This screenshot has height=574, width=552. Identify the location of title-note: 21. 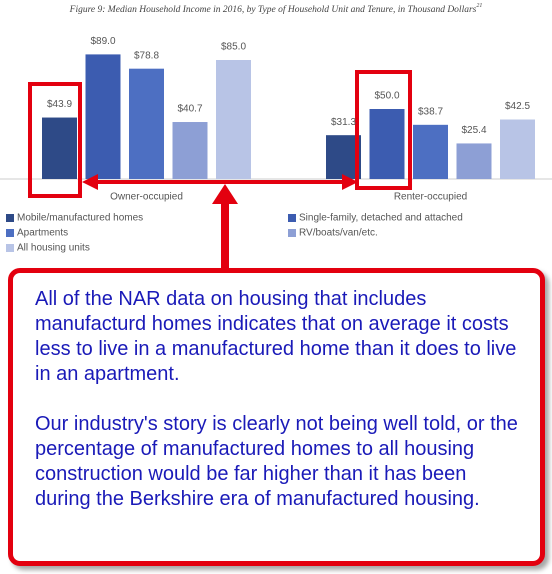
(479, 6).